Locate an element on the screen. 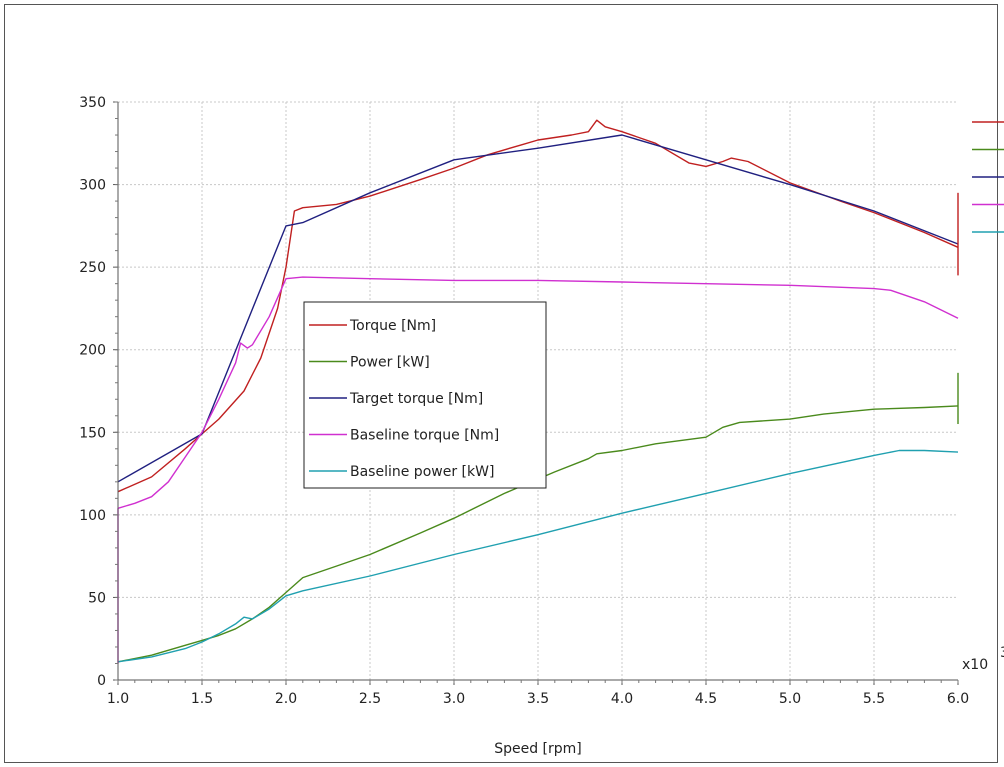  x-tick-label: 5.5 is located at coordinates (874, 699).